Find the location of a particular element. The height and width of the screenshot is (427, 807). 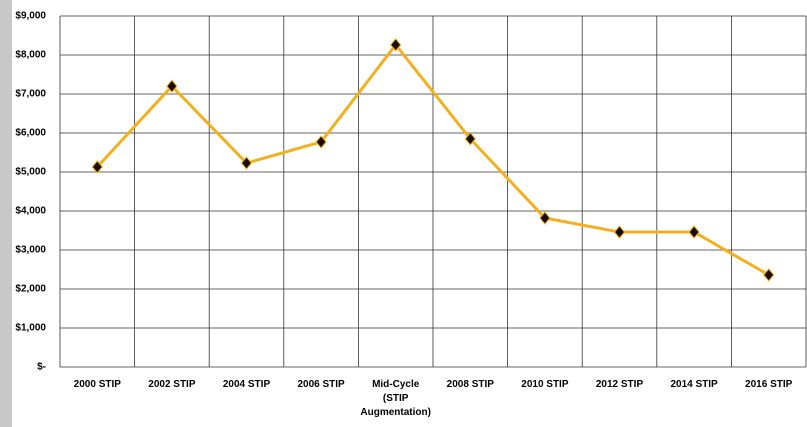

y-tick-label: $- is located at coordinates (41, 367).